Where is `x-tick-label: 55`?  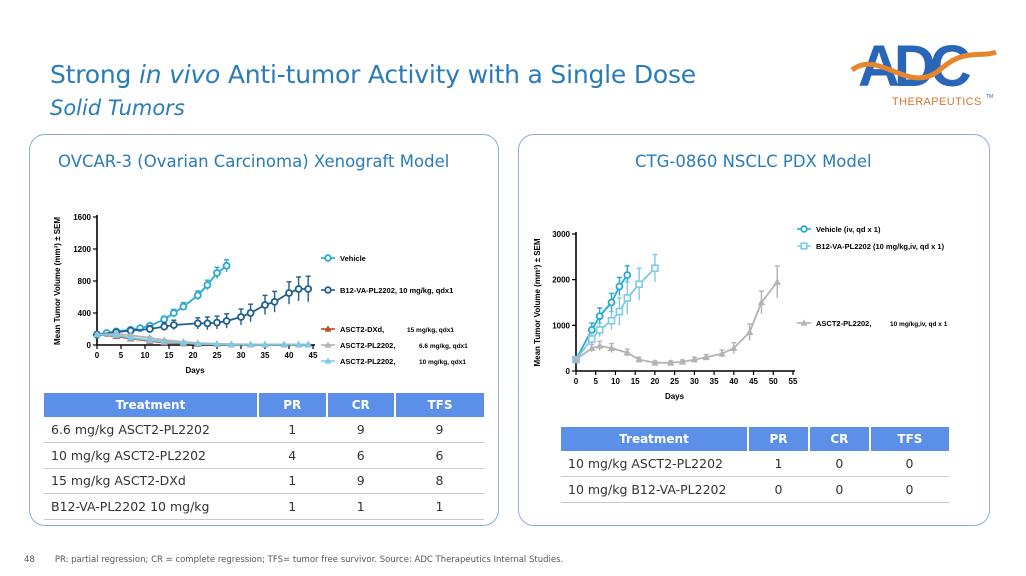
x-tick-label: 55 is located at coordinates (793, 381).